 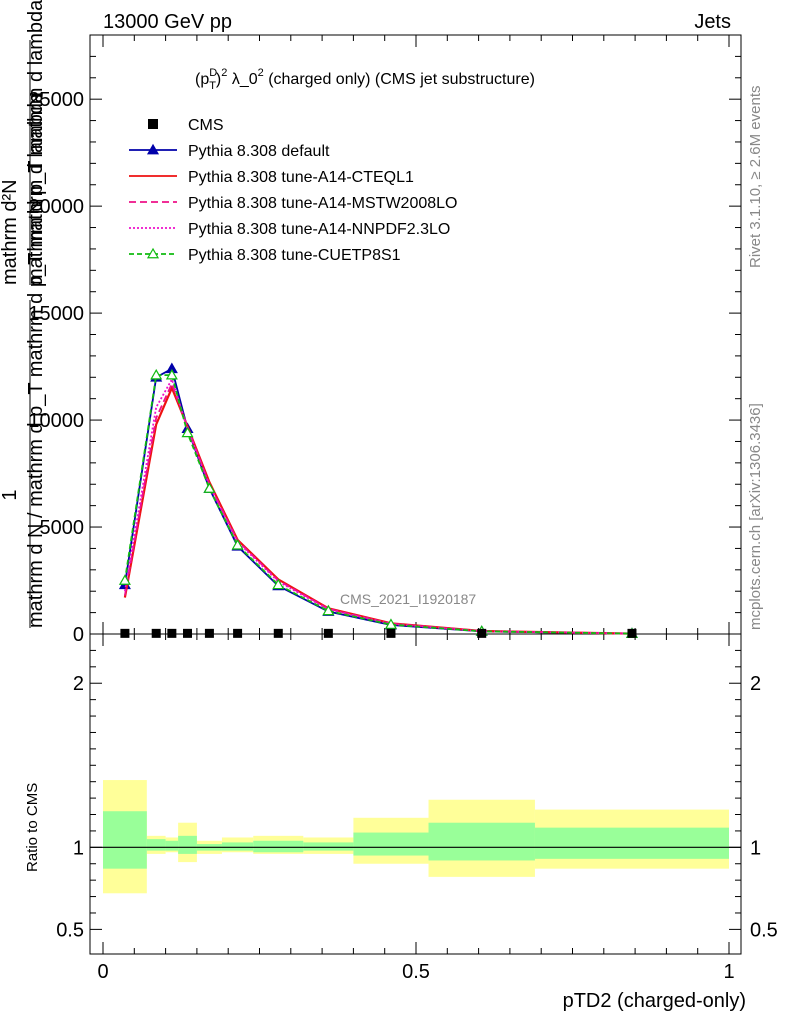 What do you see at coordinates (102, 972) in the screenshot?
I see `x-tick-label: 0` at bounding box center [102, 972].